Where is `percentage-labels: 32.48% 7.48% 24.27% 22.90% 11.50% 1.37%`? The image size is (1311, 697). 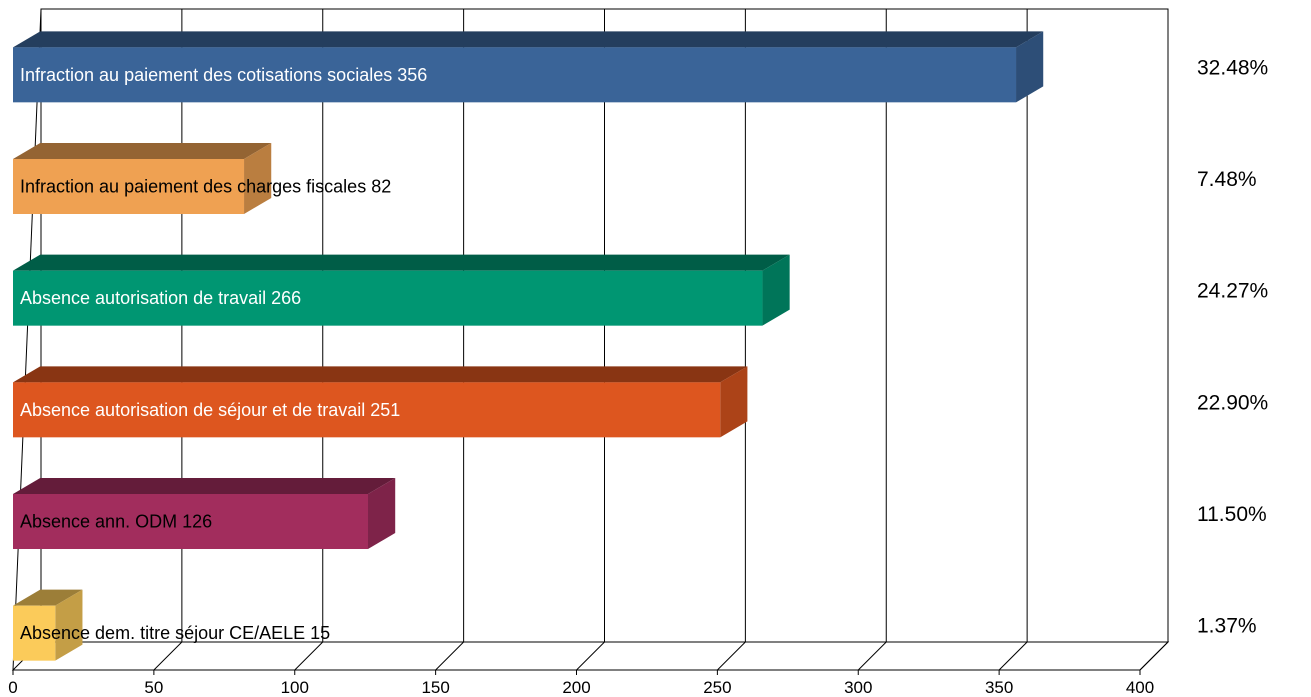 percentage-labels: 32.48% 7.48% 24.27% 22.90% 11.50% 1.37% is located at coordinates (1232, 346).